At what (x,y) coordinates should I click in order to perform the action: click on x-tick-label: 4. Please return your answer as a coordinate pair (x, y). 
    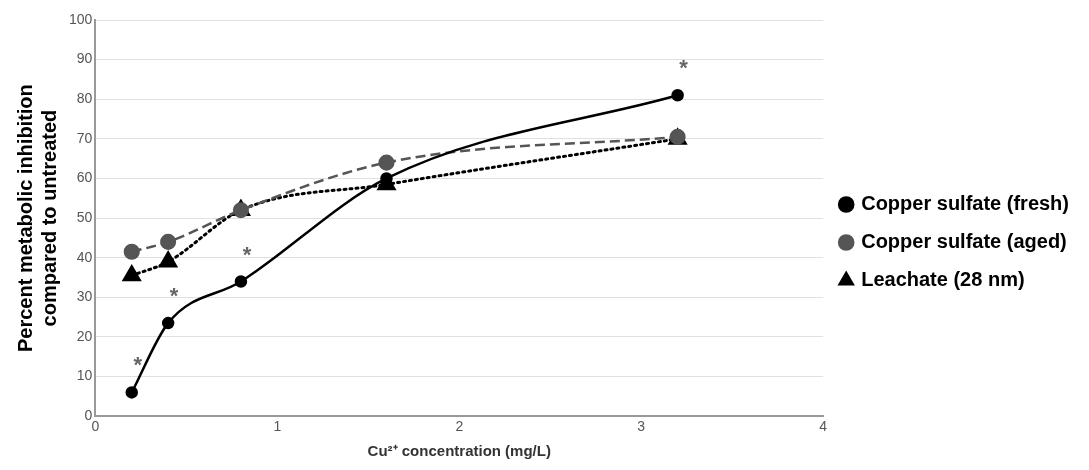
    Looking at the image, I should click on (823, 426).